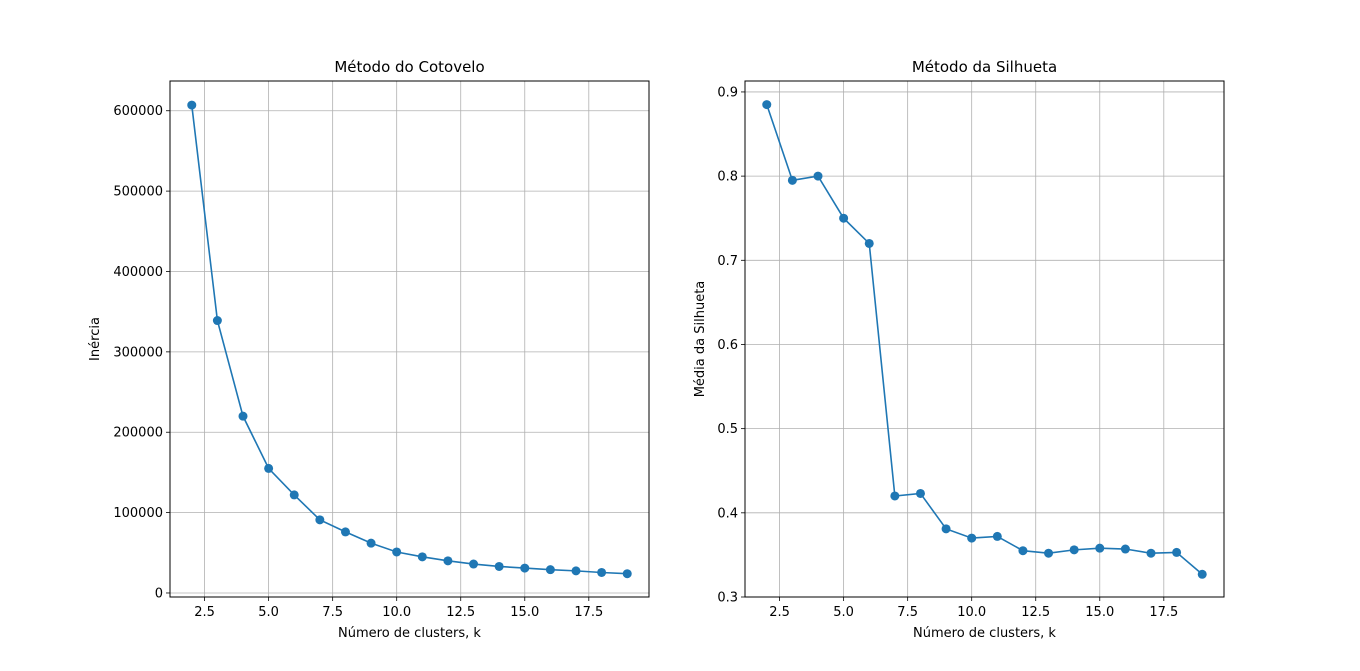  What do you see at coordinates (138, 272) in the screenshot?
I see `elbow-y-tick-label: 400000` at bounding box center [138, 272].